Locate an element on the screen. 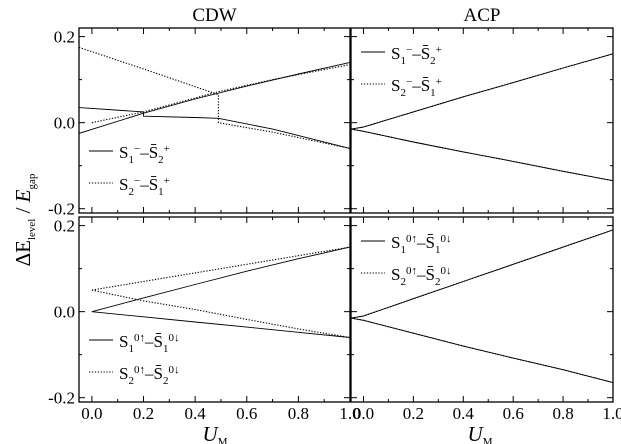 The width and height of the screenshot is (621, 444). y-axis-title: ΔElevel / Egap is located at coordinates (24, 219).